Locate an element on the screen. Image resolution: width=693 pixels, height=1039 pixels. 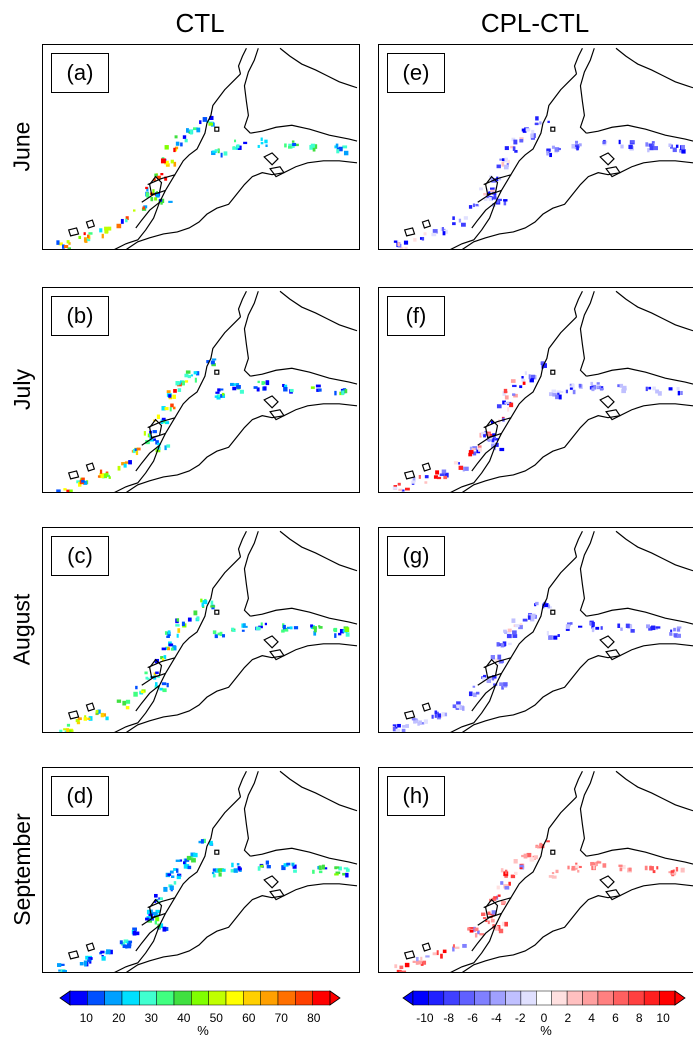
colorbar-tick-label: 40 is located at coordinates (184, 1018).